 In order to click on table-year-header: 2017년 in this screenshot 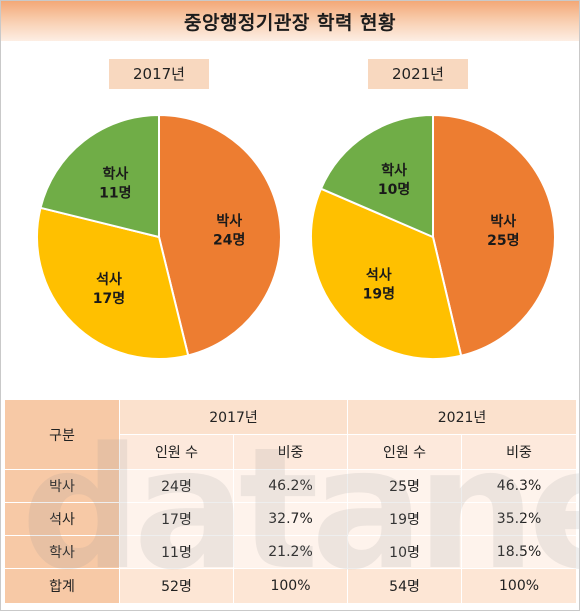, I will do `click(233, 417)`.